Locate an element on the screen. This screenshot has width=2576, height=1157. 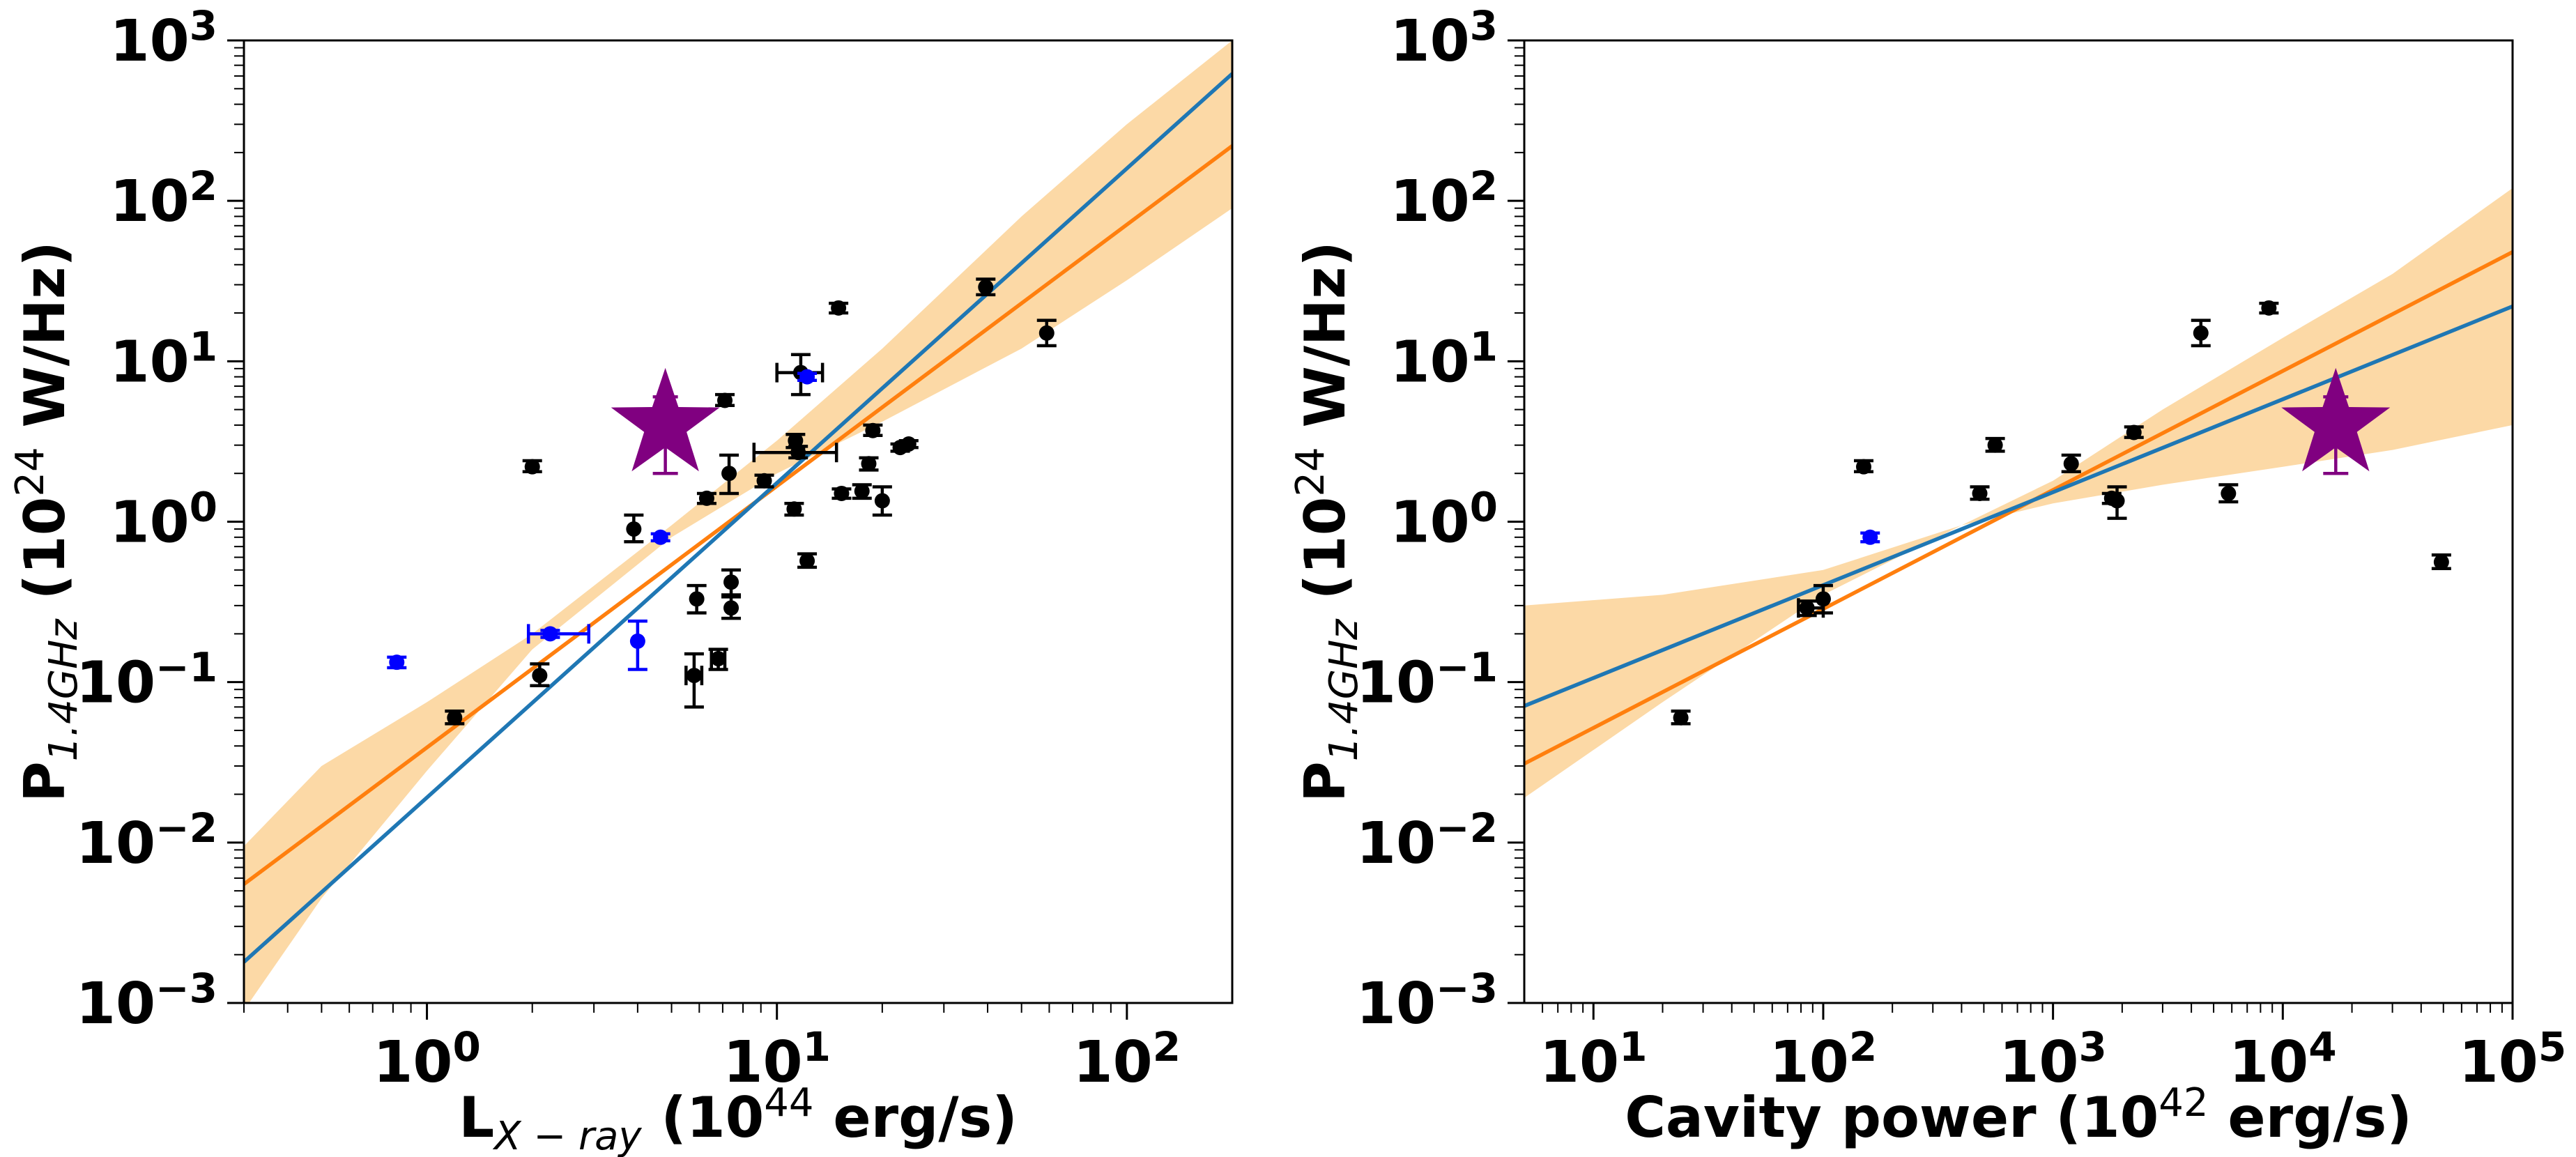
left-target-data-point is located at coordinates (665, 421).